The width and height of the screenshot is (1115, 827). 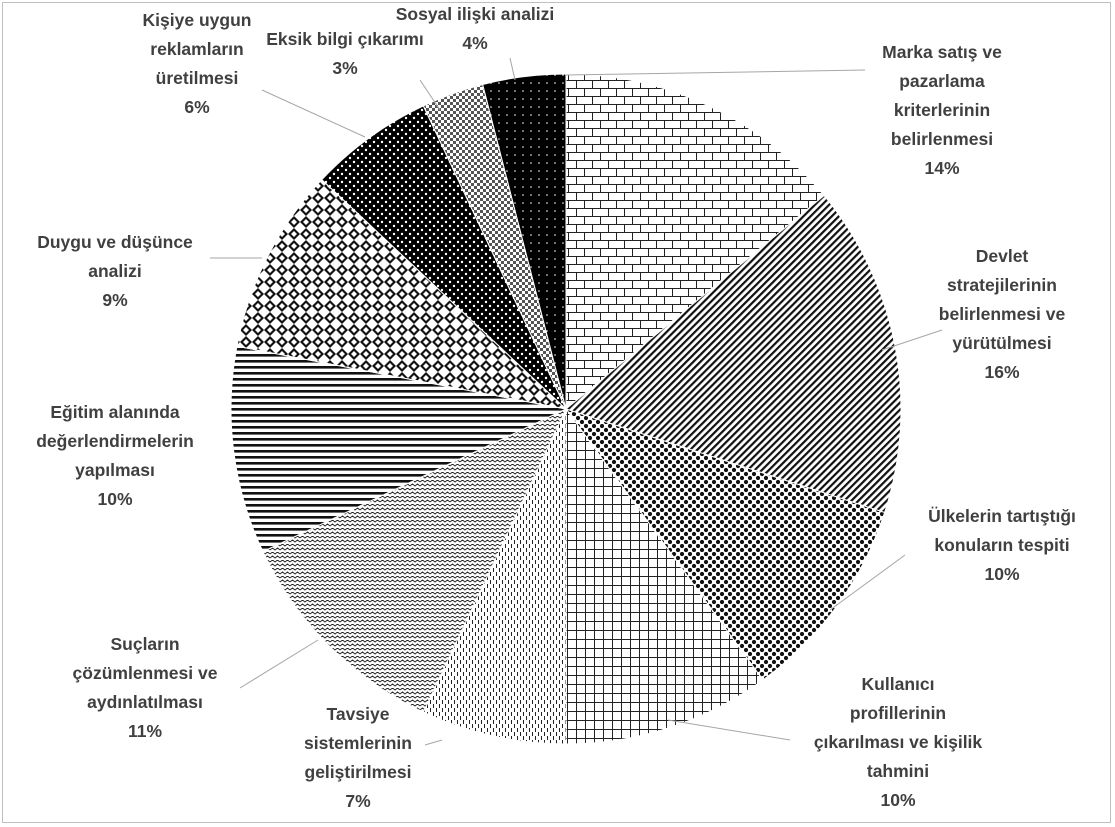 I want to click on slice-label-line: Marka satış ve, so click(x=942, y=52).